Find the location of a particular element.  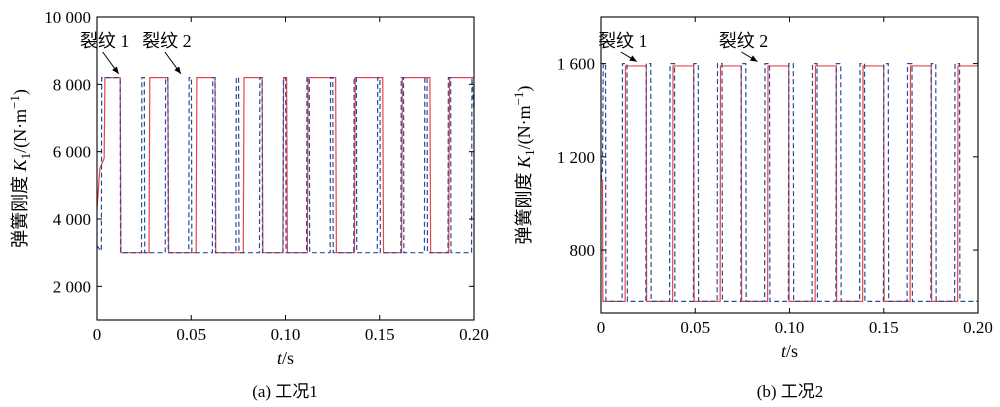

chart1-annotation-crack-1: 裂纹 1 is located at coordinates (105, 41).